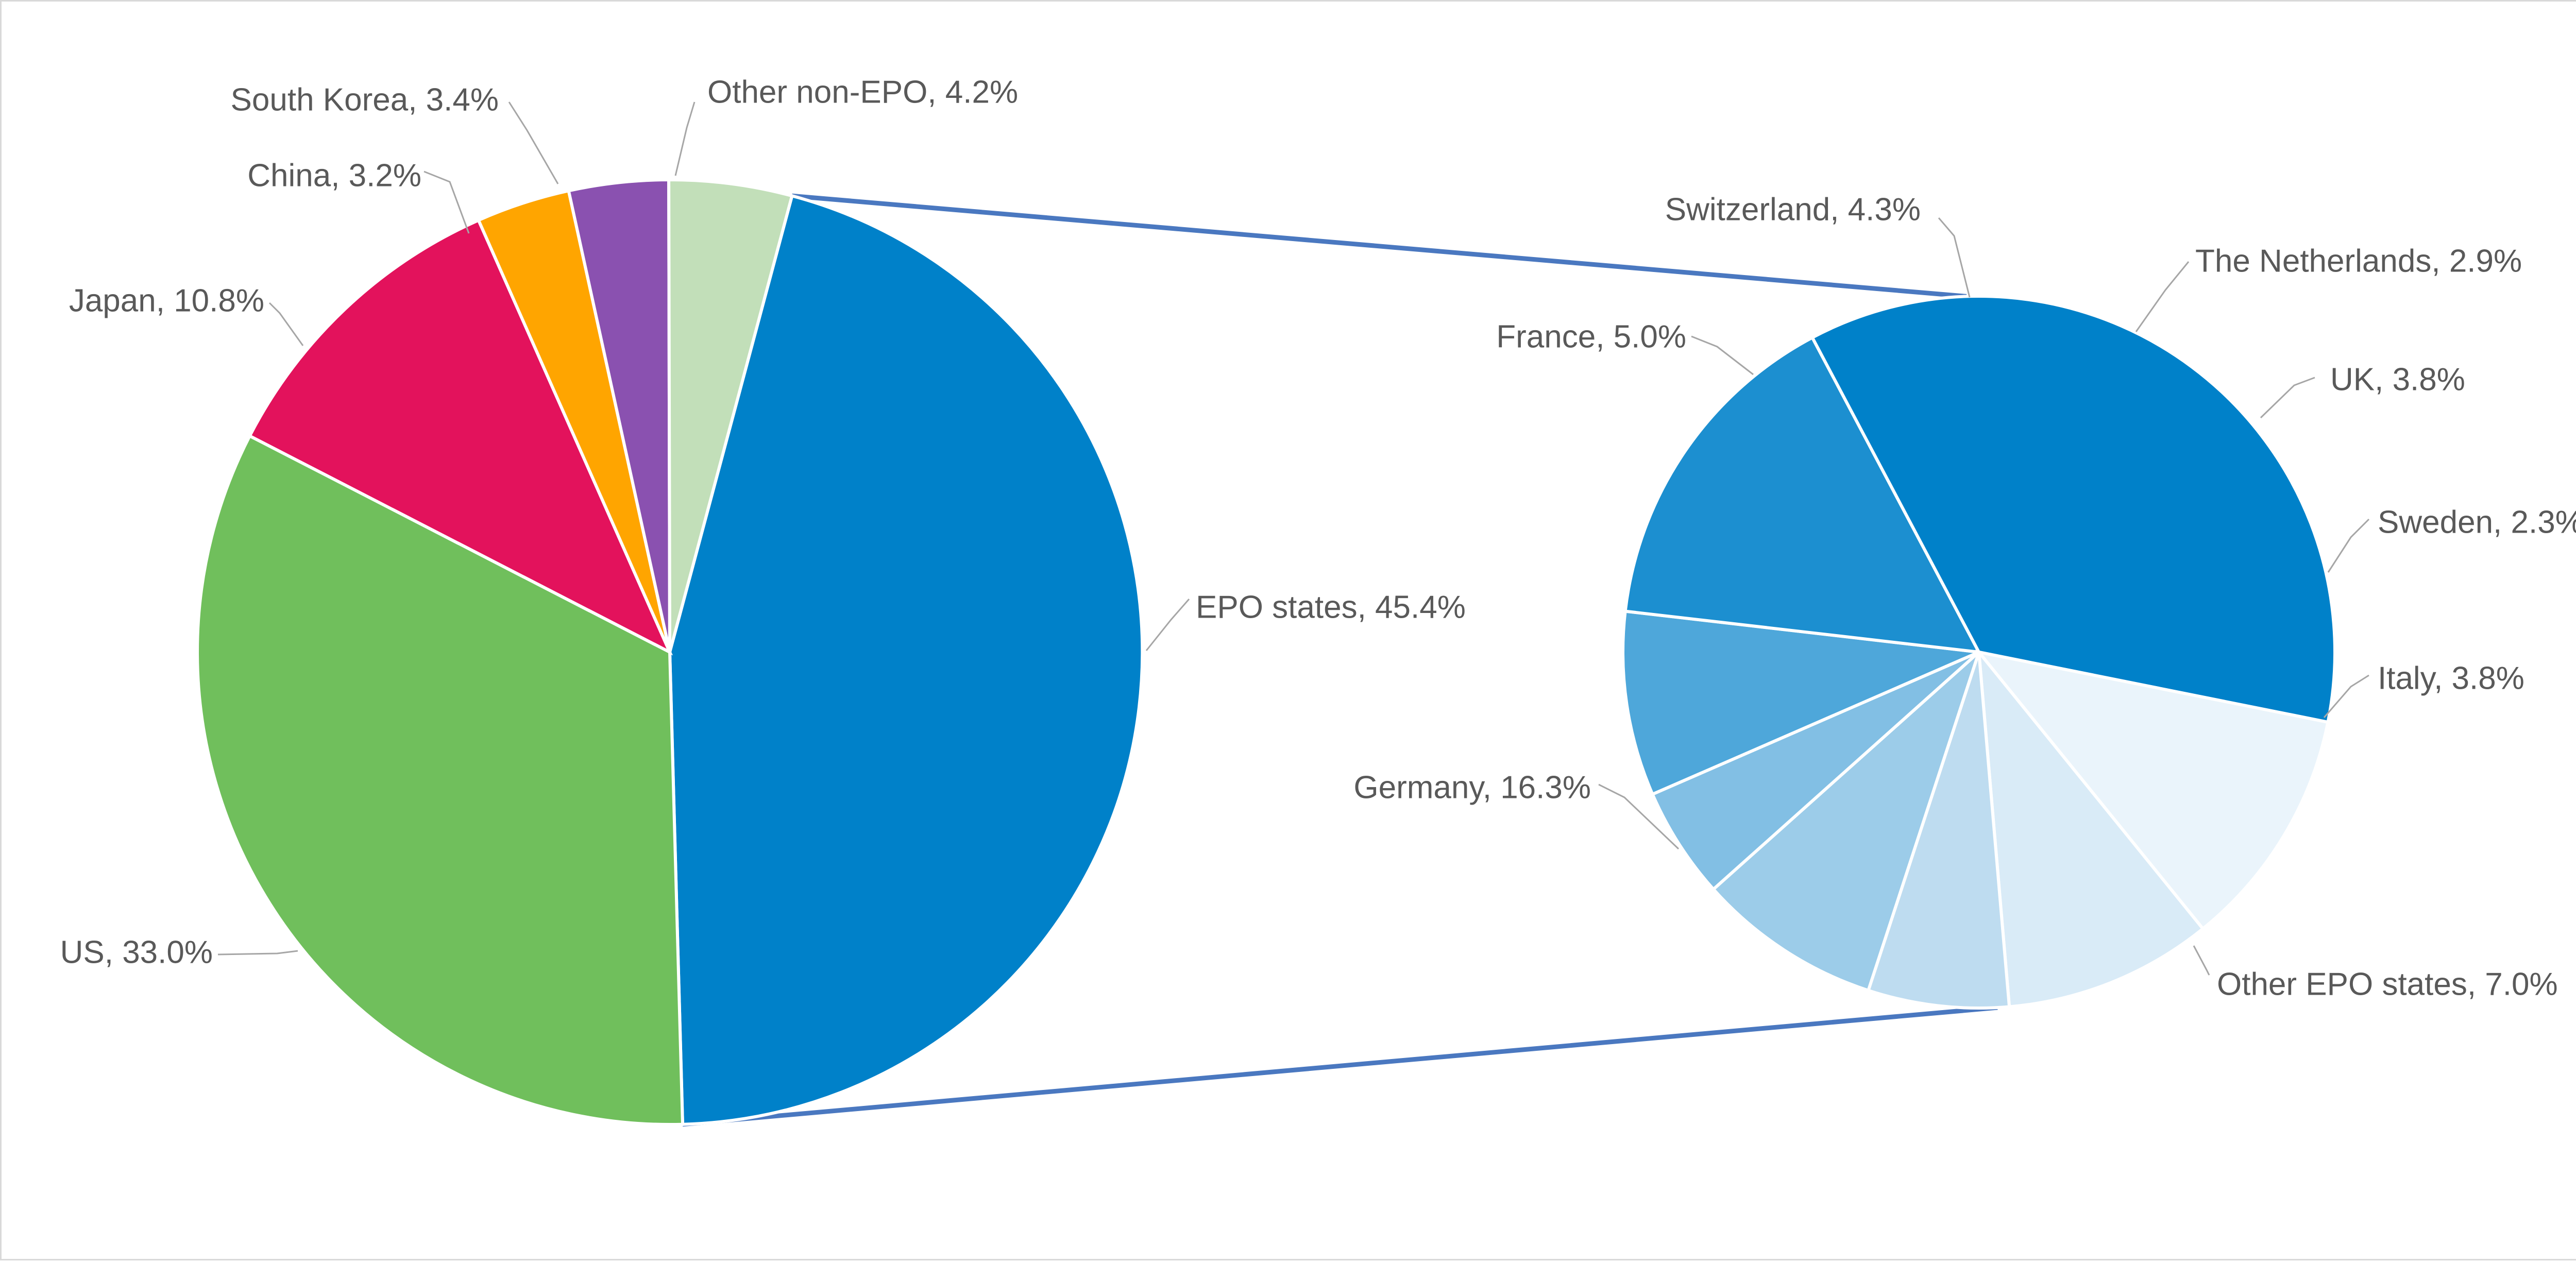  I want to click on secondary-leader-the-netherlands, so click(2162, 296).